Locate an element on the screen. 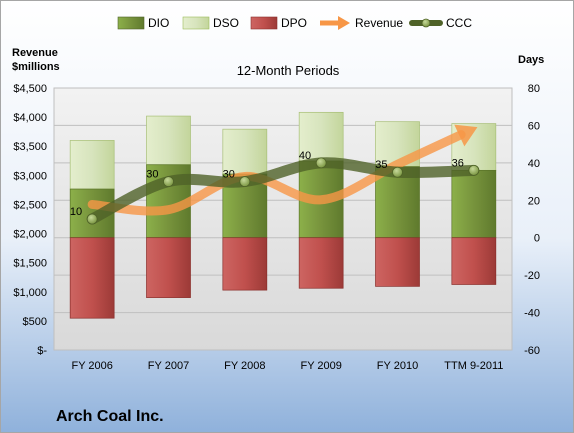 Image resolution: width=574 pixels, height=433 pixels. legend: DIO DSO DPO Revenue CCC is located at coordinates (294, 23).